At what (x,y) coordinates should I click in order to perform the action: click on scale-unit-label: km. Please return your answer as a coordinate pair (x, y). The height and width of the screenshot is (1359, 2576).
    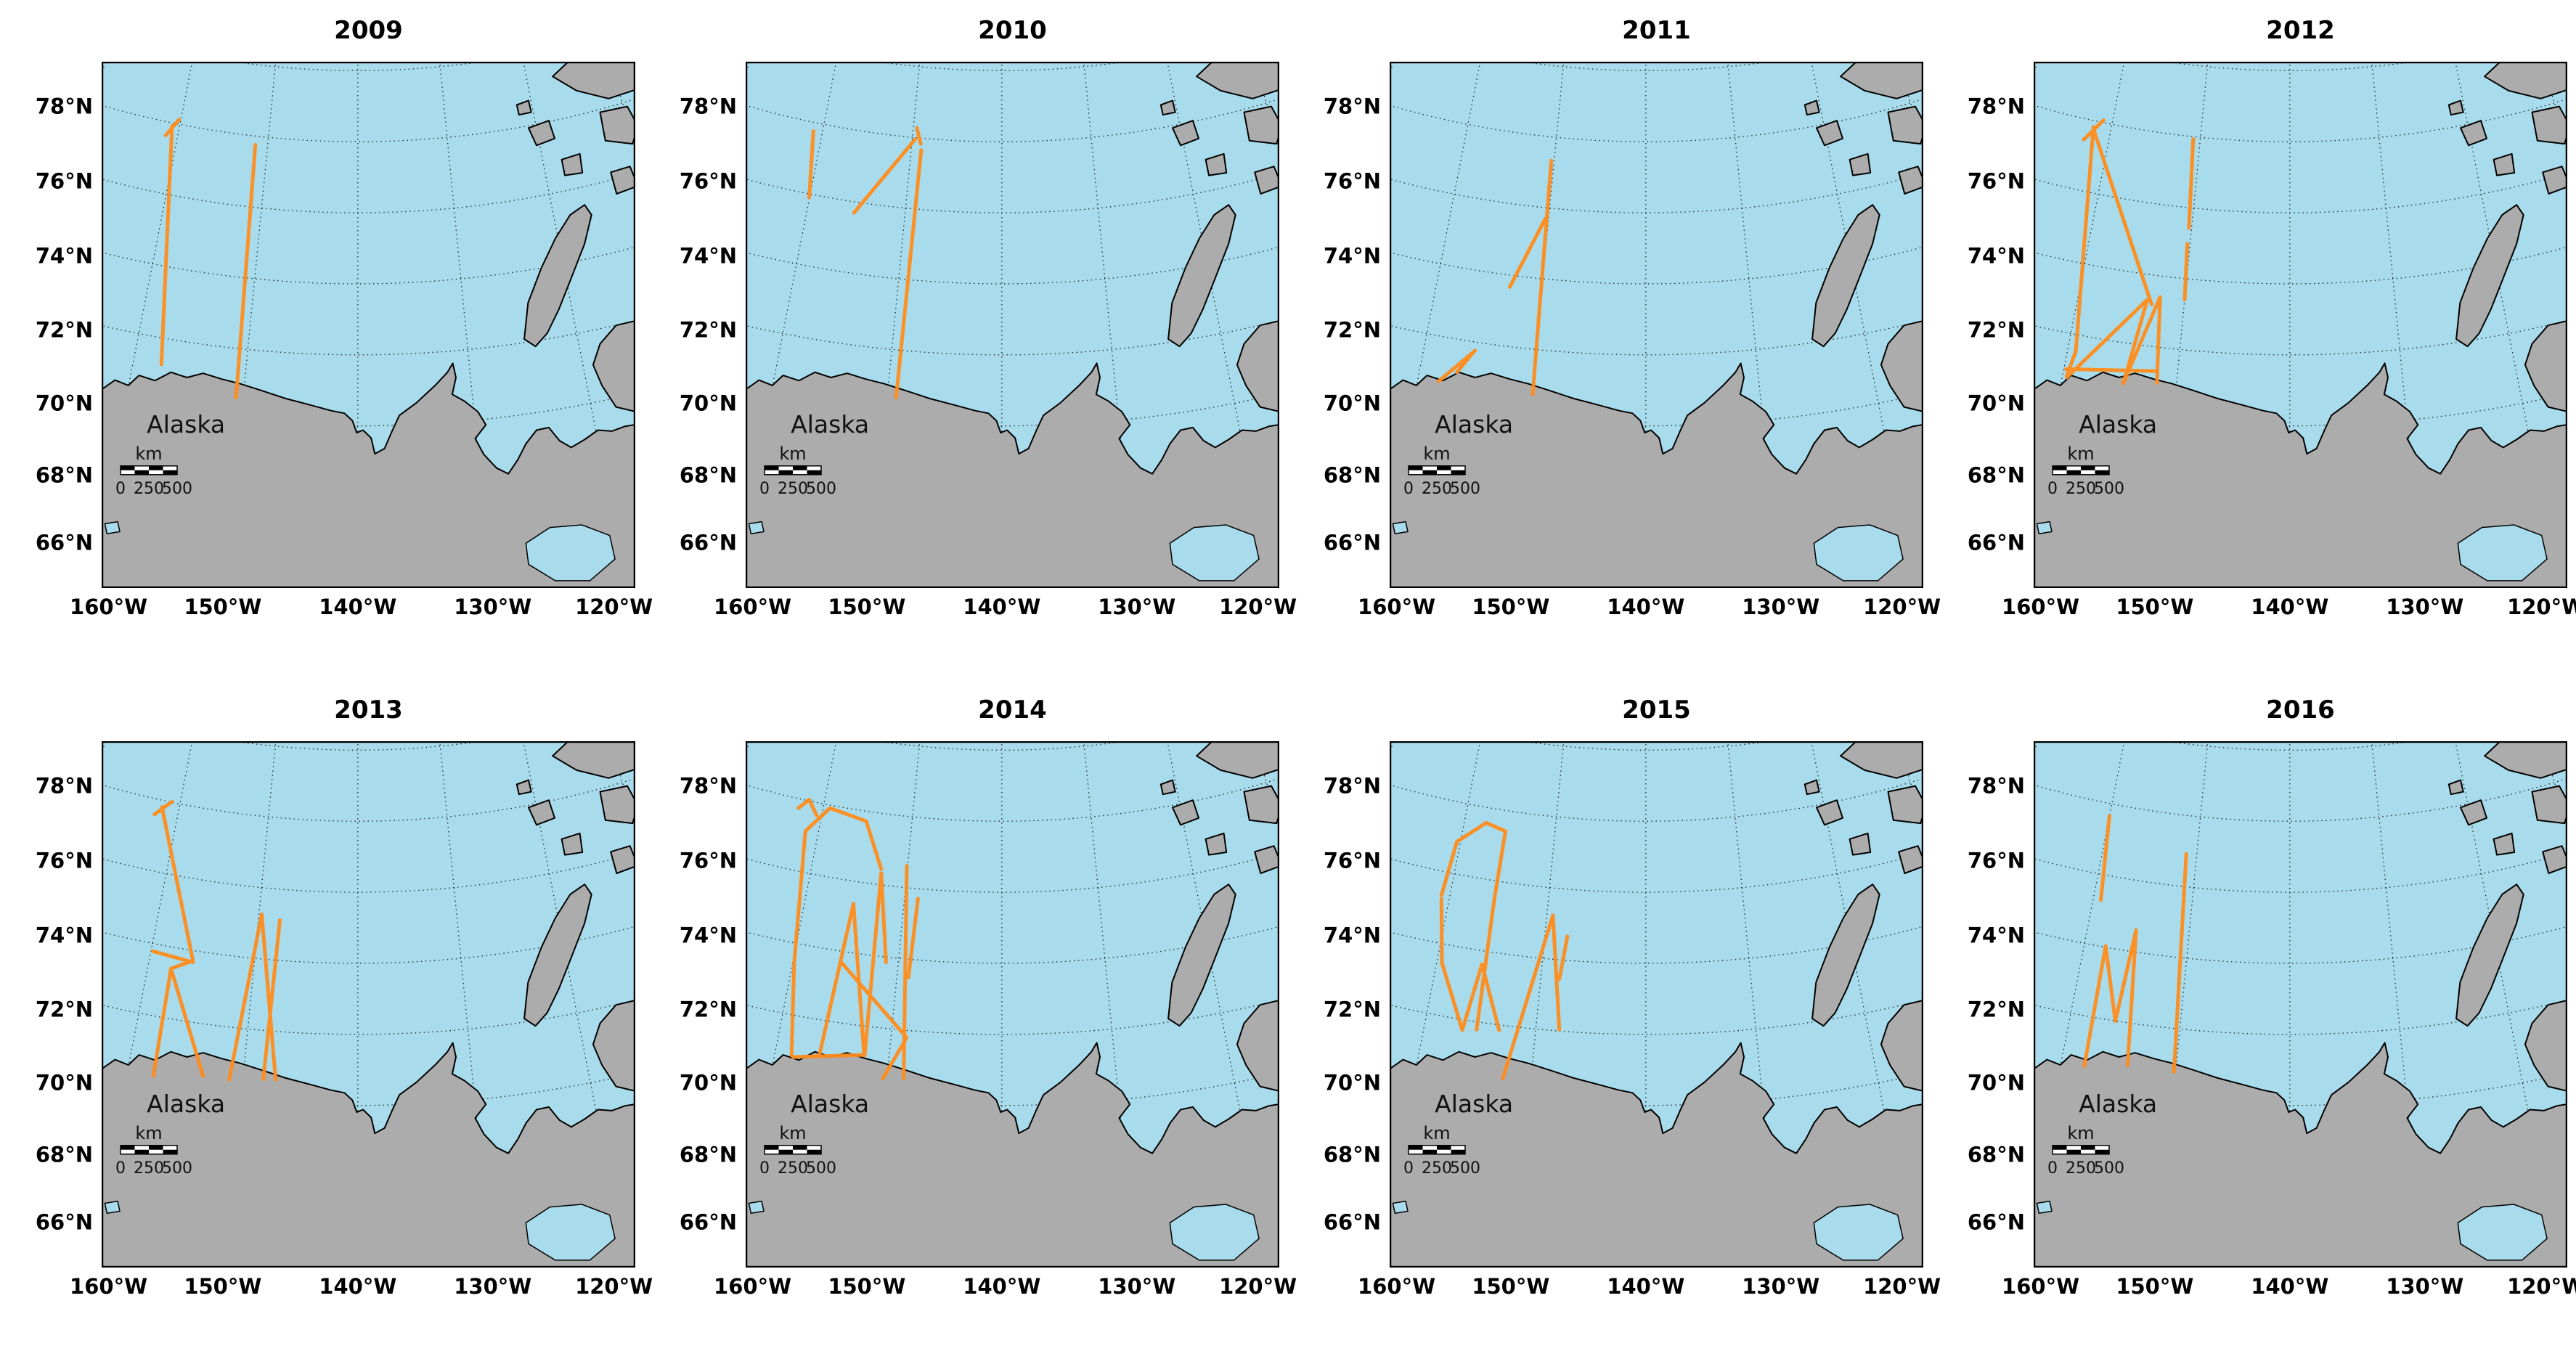
    Looking at the image, I should click on (792, 454).